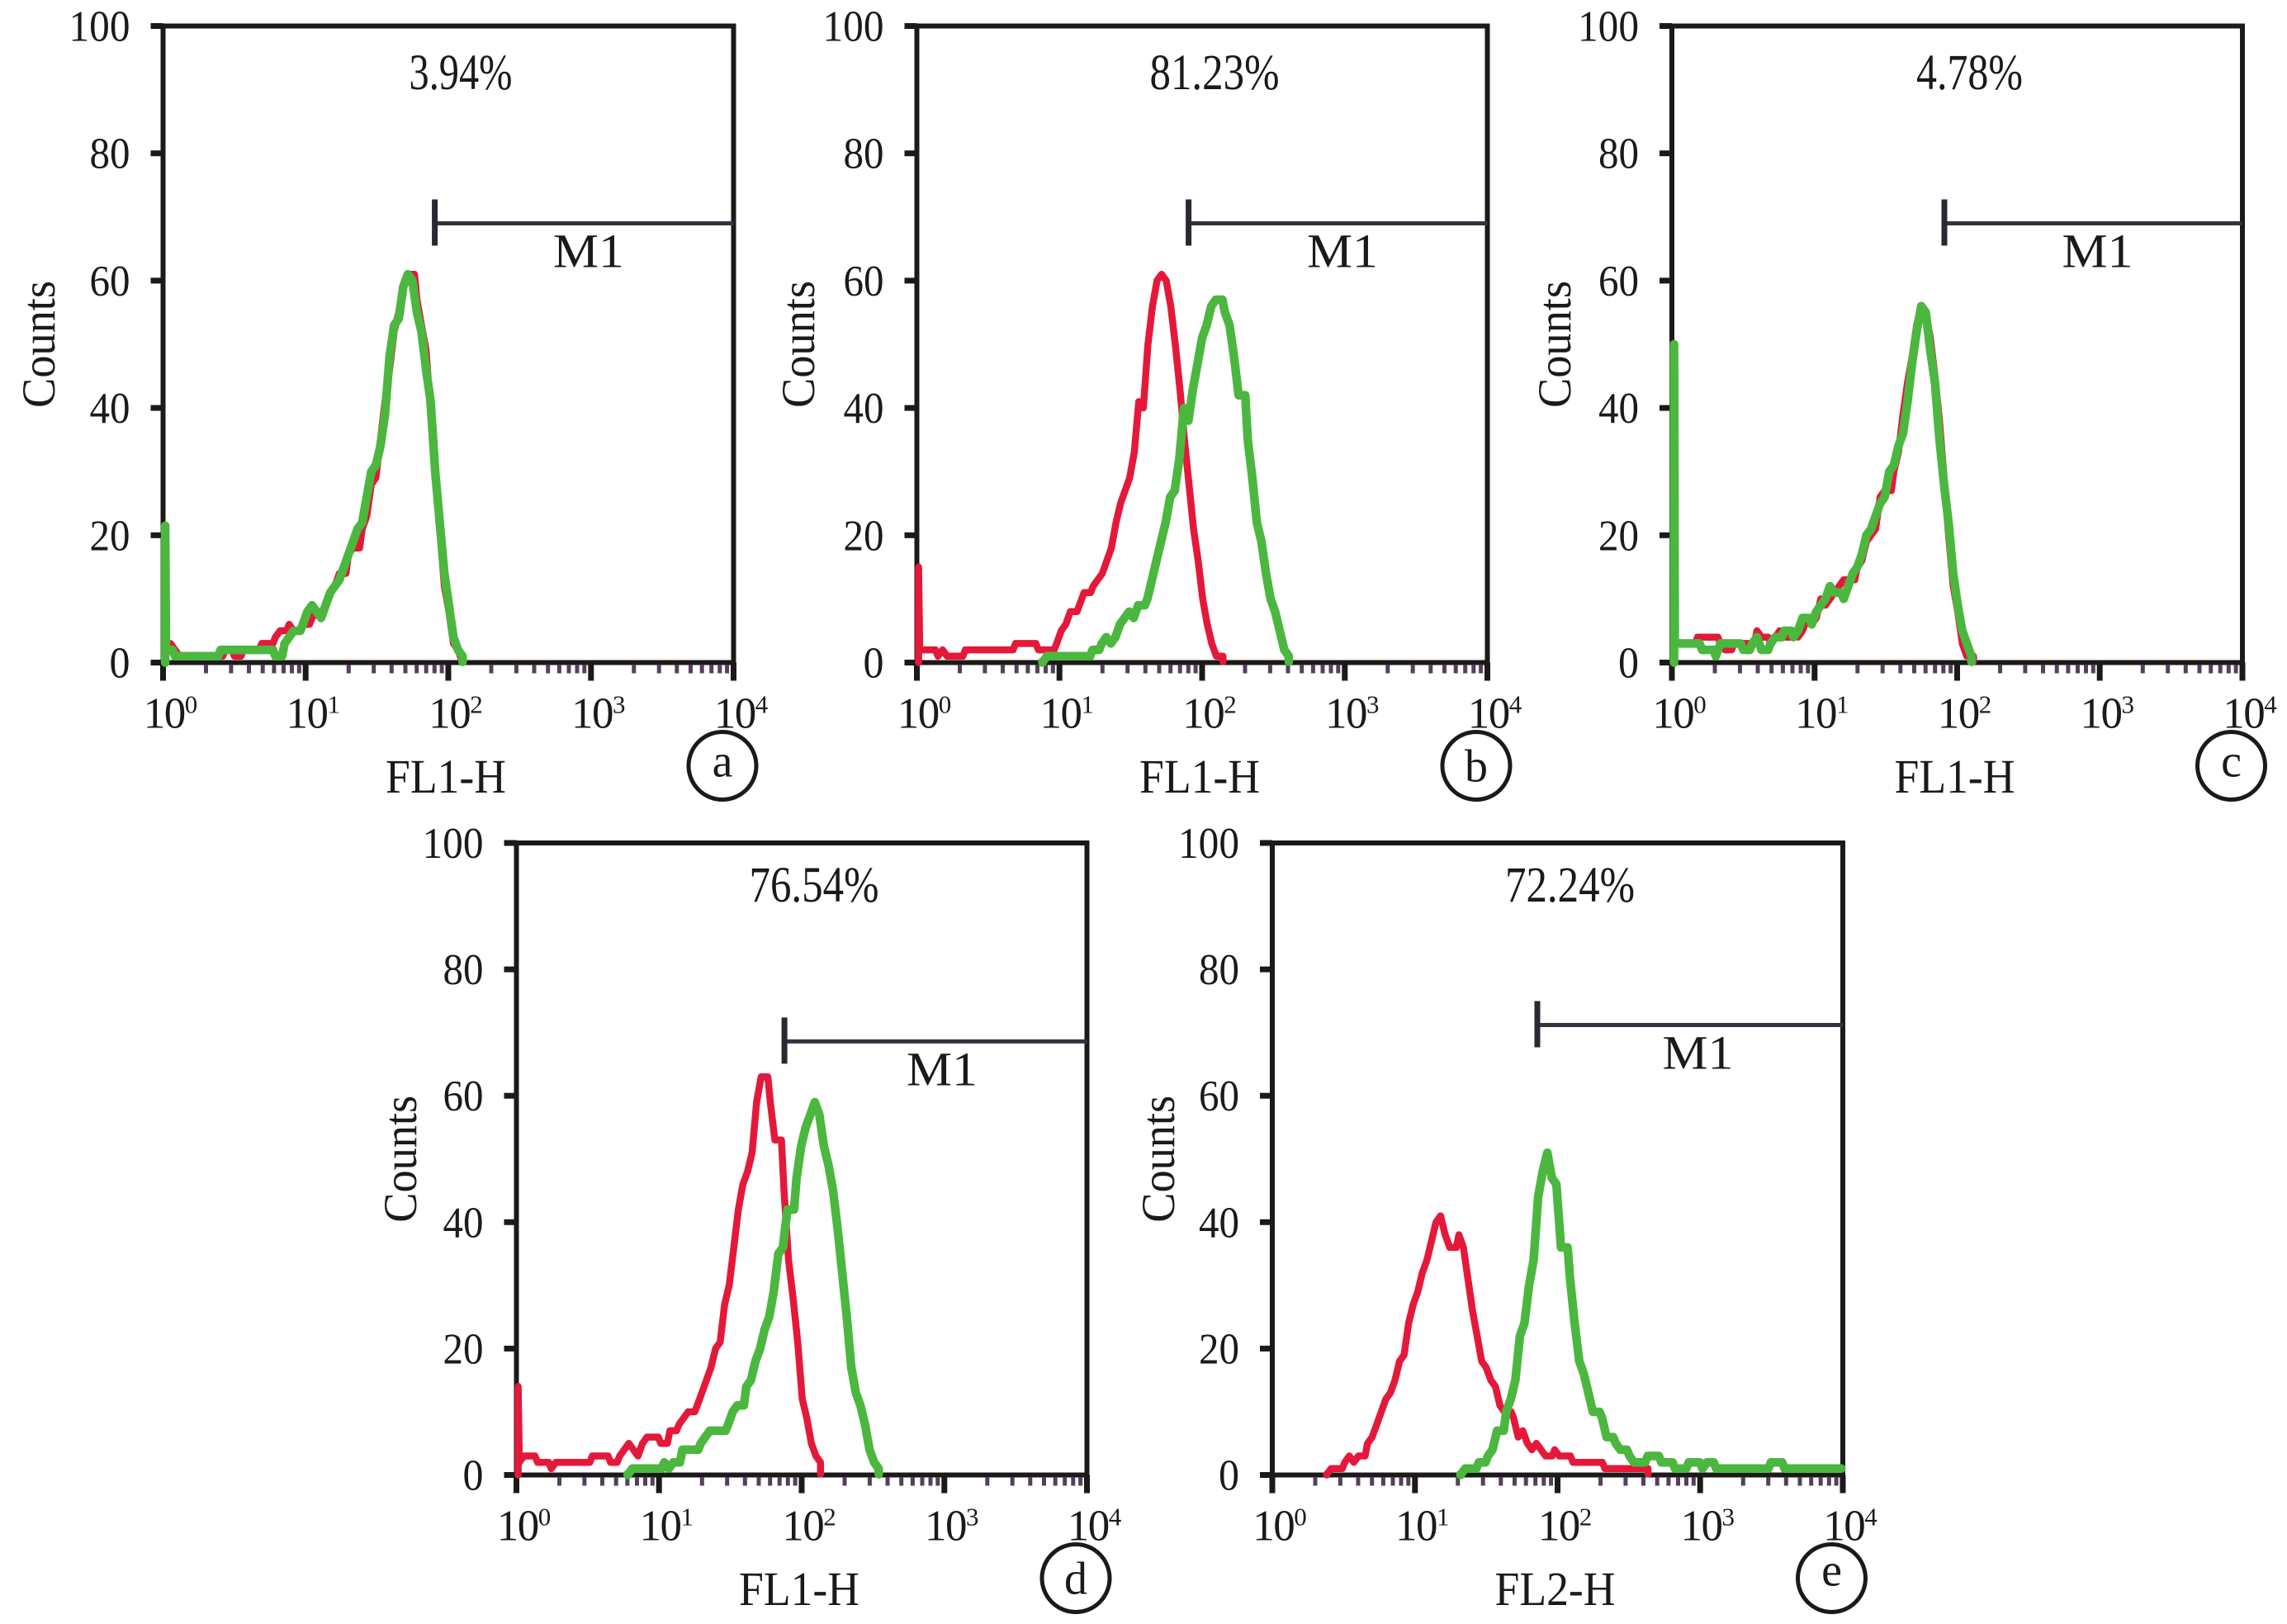  Describe the element at coordinates (1495, 714) in the screenshot. I see `svg-text: 10⁴` at that location.